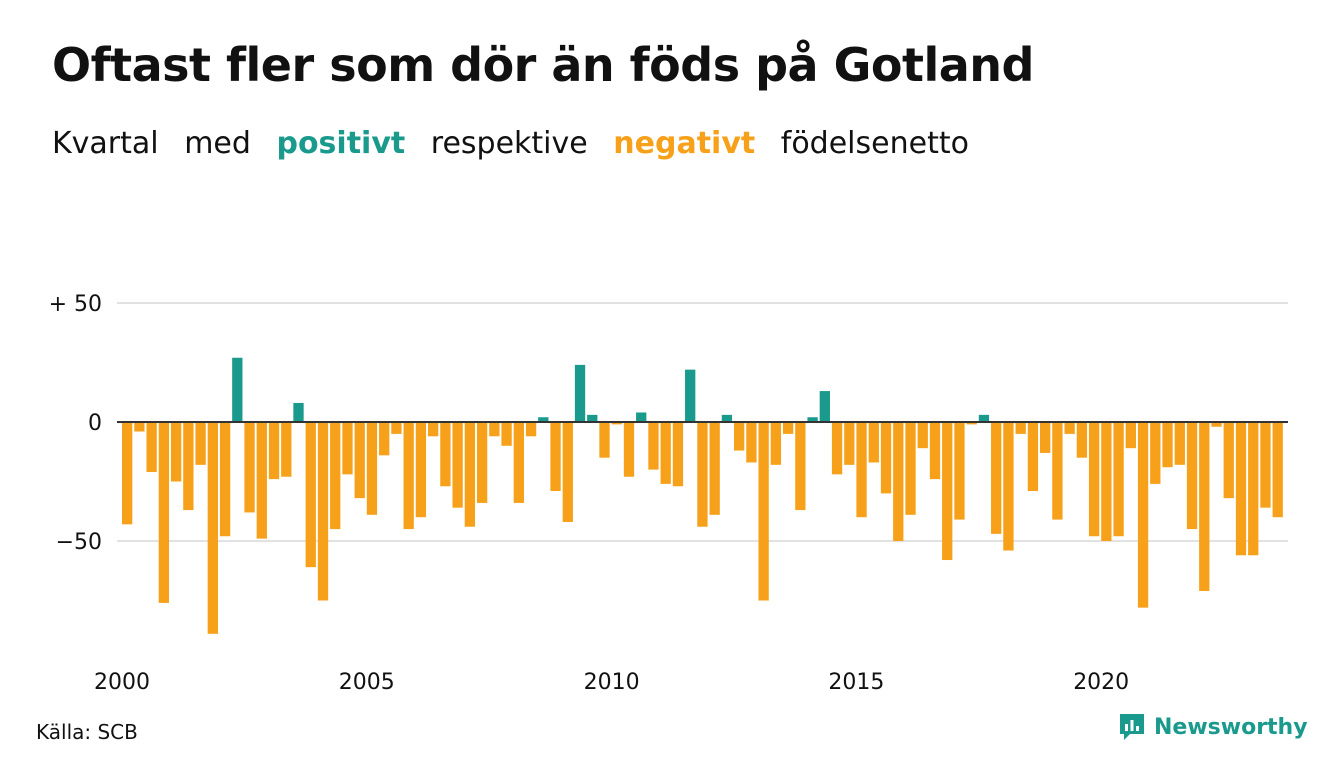  I want to click on brand: Newsworthy, so click(1213, 727).